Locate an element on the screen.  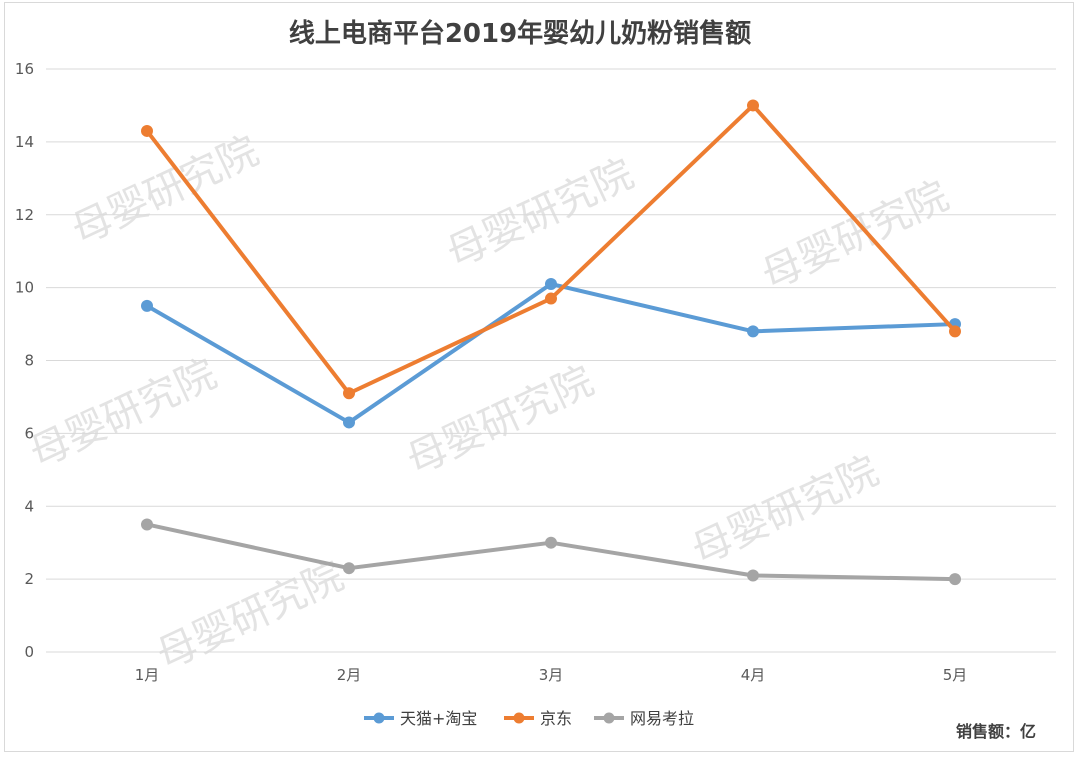
y-tick-label: 4 is located at coordinates (29, 506).